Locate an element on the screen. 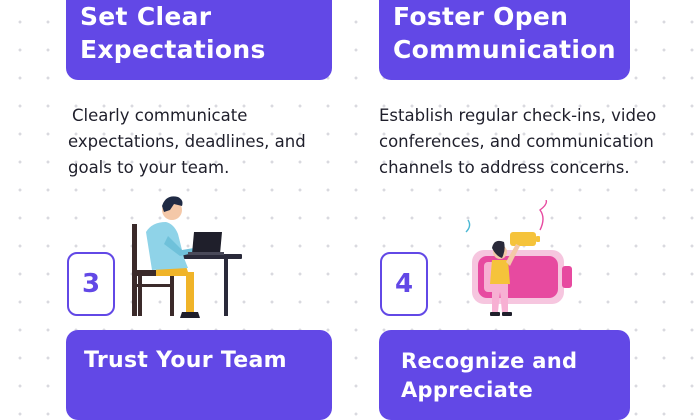 The image size is (700, 420). card-set-clear-expectations: Set Clear Expectations is located at coordinates (199, 40).